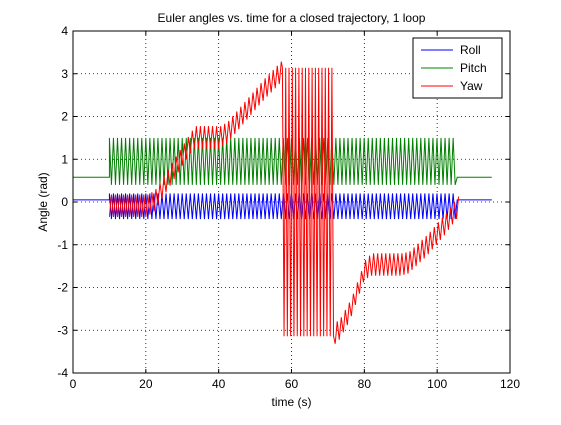 The height and width of the screenshot is (425, 561). Describe the element at coordinates (64, 117) in the screenshot. I see `y-tick-label: 2` at that location.